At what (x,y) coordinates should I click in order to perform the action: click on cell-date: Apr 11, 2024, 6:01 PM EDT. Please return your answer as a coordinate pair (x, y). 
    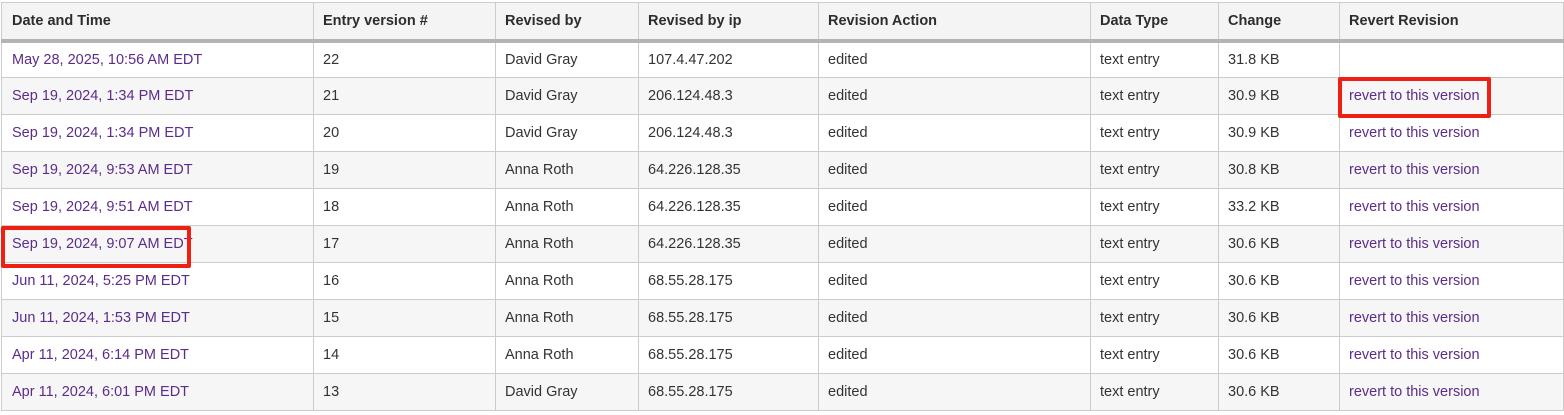
    Looking at the image, I should click on (157, 392).